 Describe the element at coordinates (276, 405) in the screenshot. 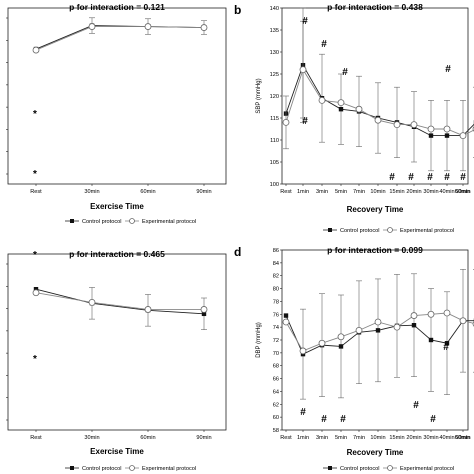

I see `y-tick-label: 62` at that location.